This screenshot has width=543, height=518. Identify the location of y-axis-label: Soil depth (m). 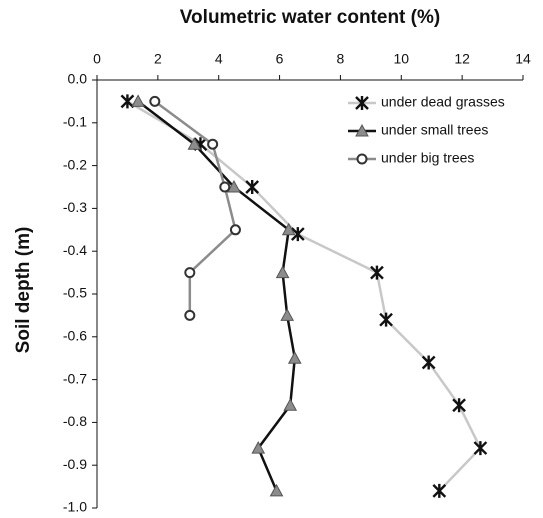
(23, 290).